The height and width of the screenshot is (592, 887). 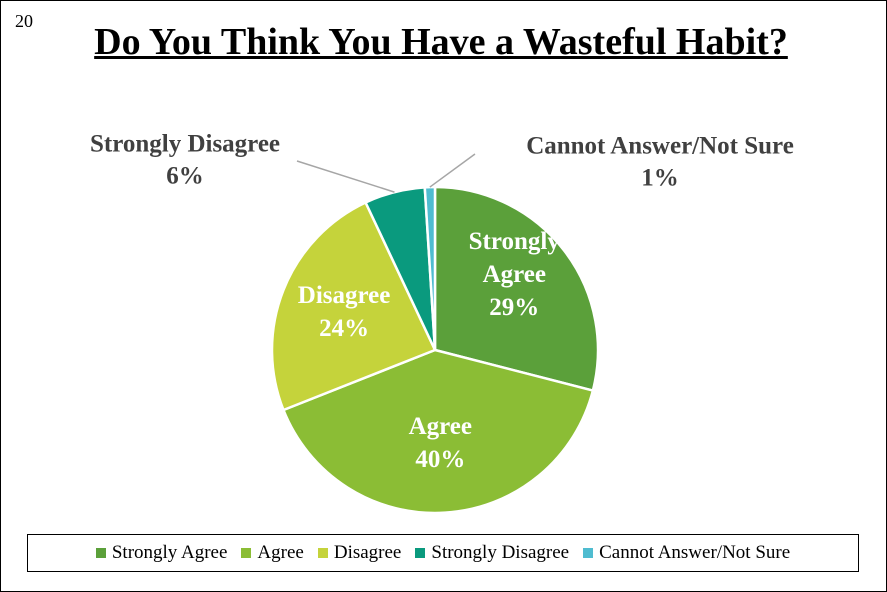 I want to click on legend-swatch-strongly-disagree, so click(x=420, y=553).